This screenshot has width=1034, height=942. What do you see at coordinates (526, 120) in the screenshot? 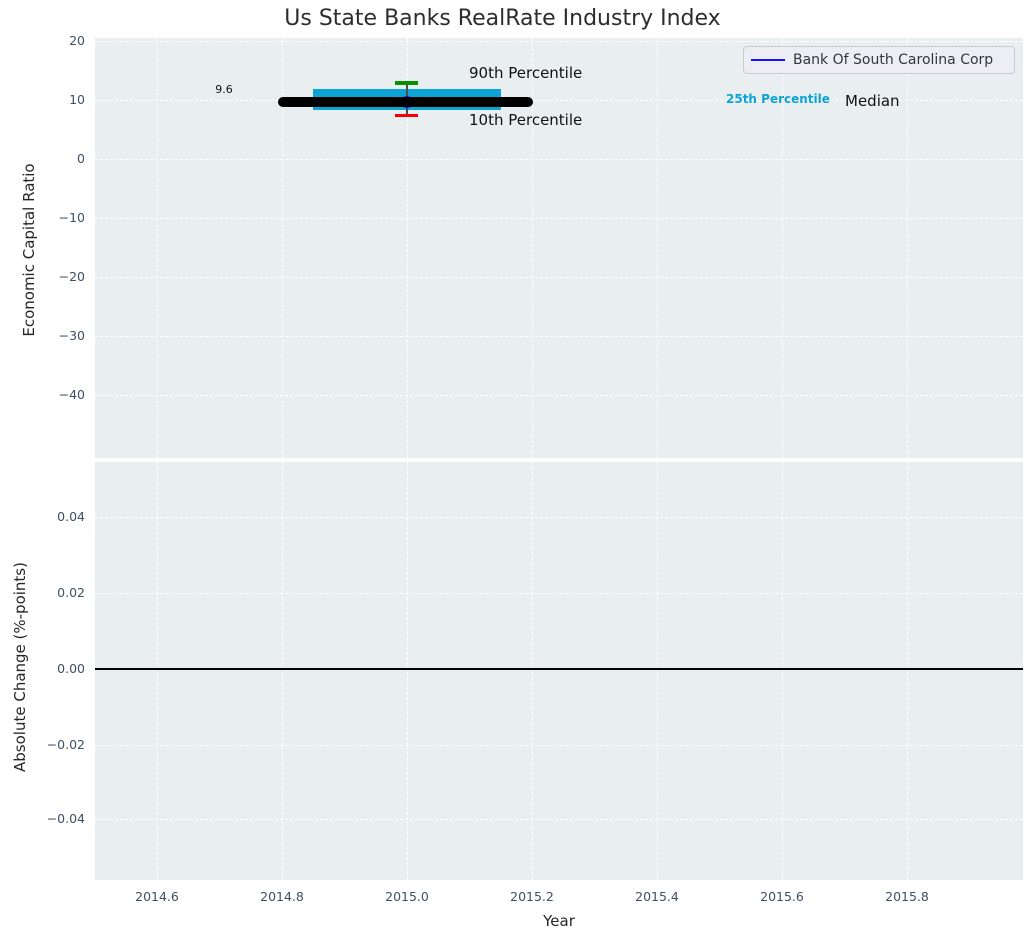
I see `annotation-10th-percentile: 10th Percentile` at bounding box center [526, 120].